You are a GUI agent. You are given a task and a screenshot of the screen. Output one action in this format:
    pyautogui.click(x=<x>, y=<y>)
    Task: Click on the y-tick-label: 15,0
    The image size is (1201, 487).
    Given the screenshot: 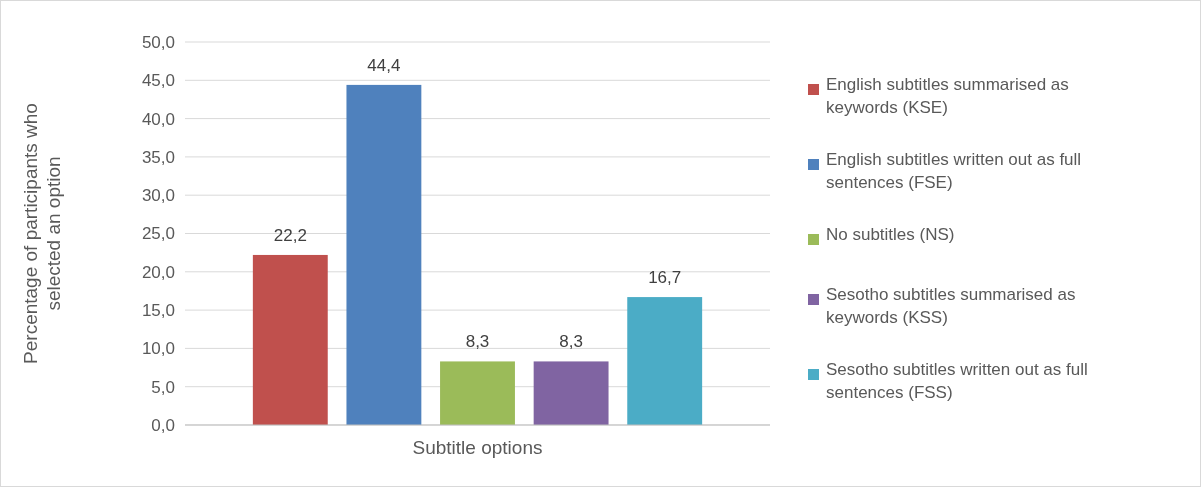 What is the action you would take?
    pyautogui.click(x=158, y=311)
    